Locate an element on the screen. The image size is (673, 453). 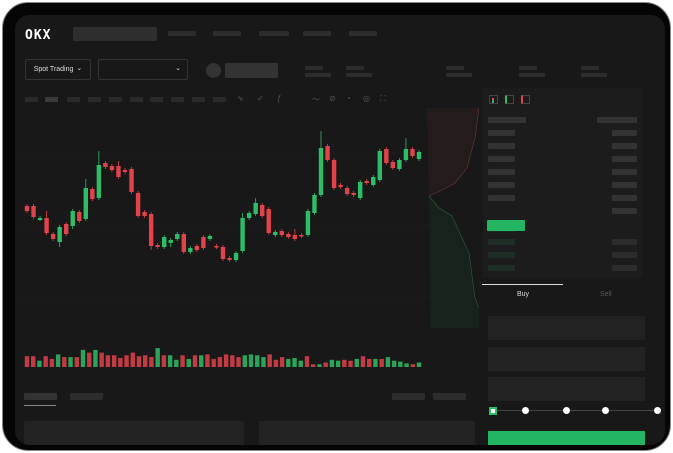
total-input is located at coordinates (566, 389).